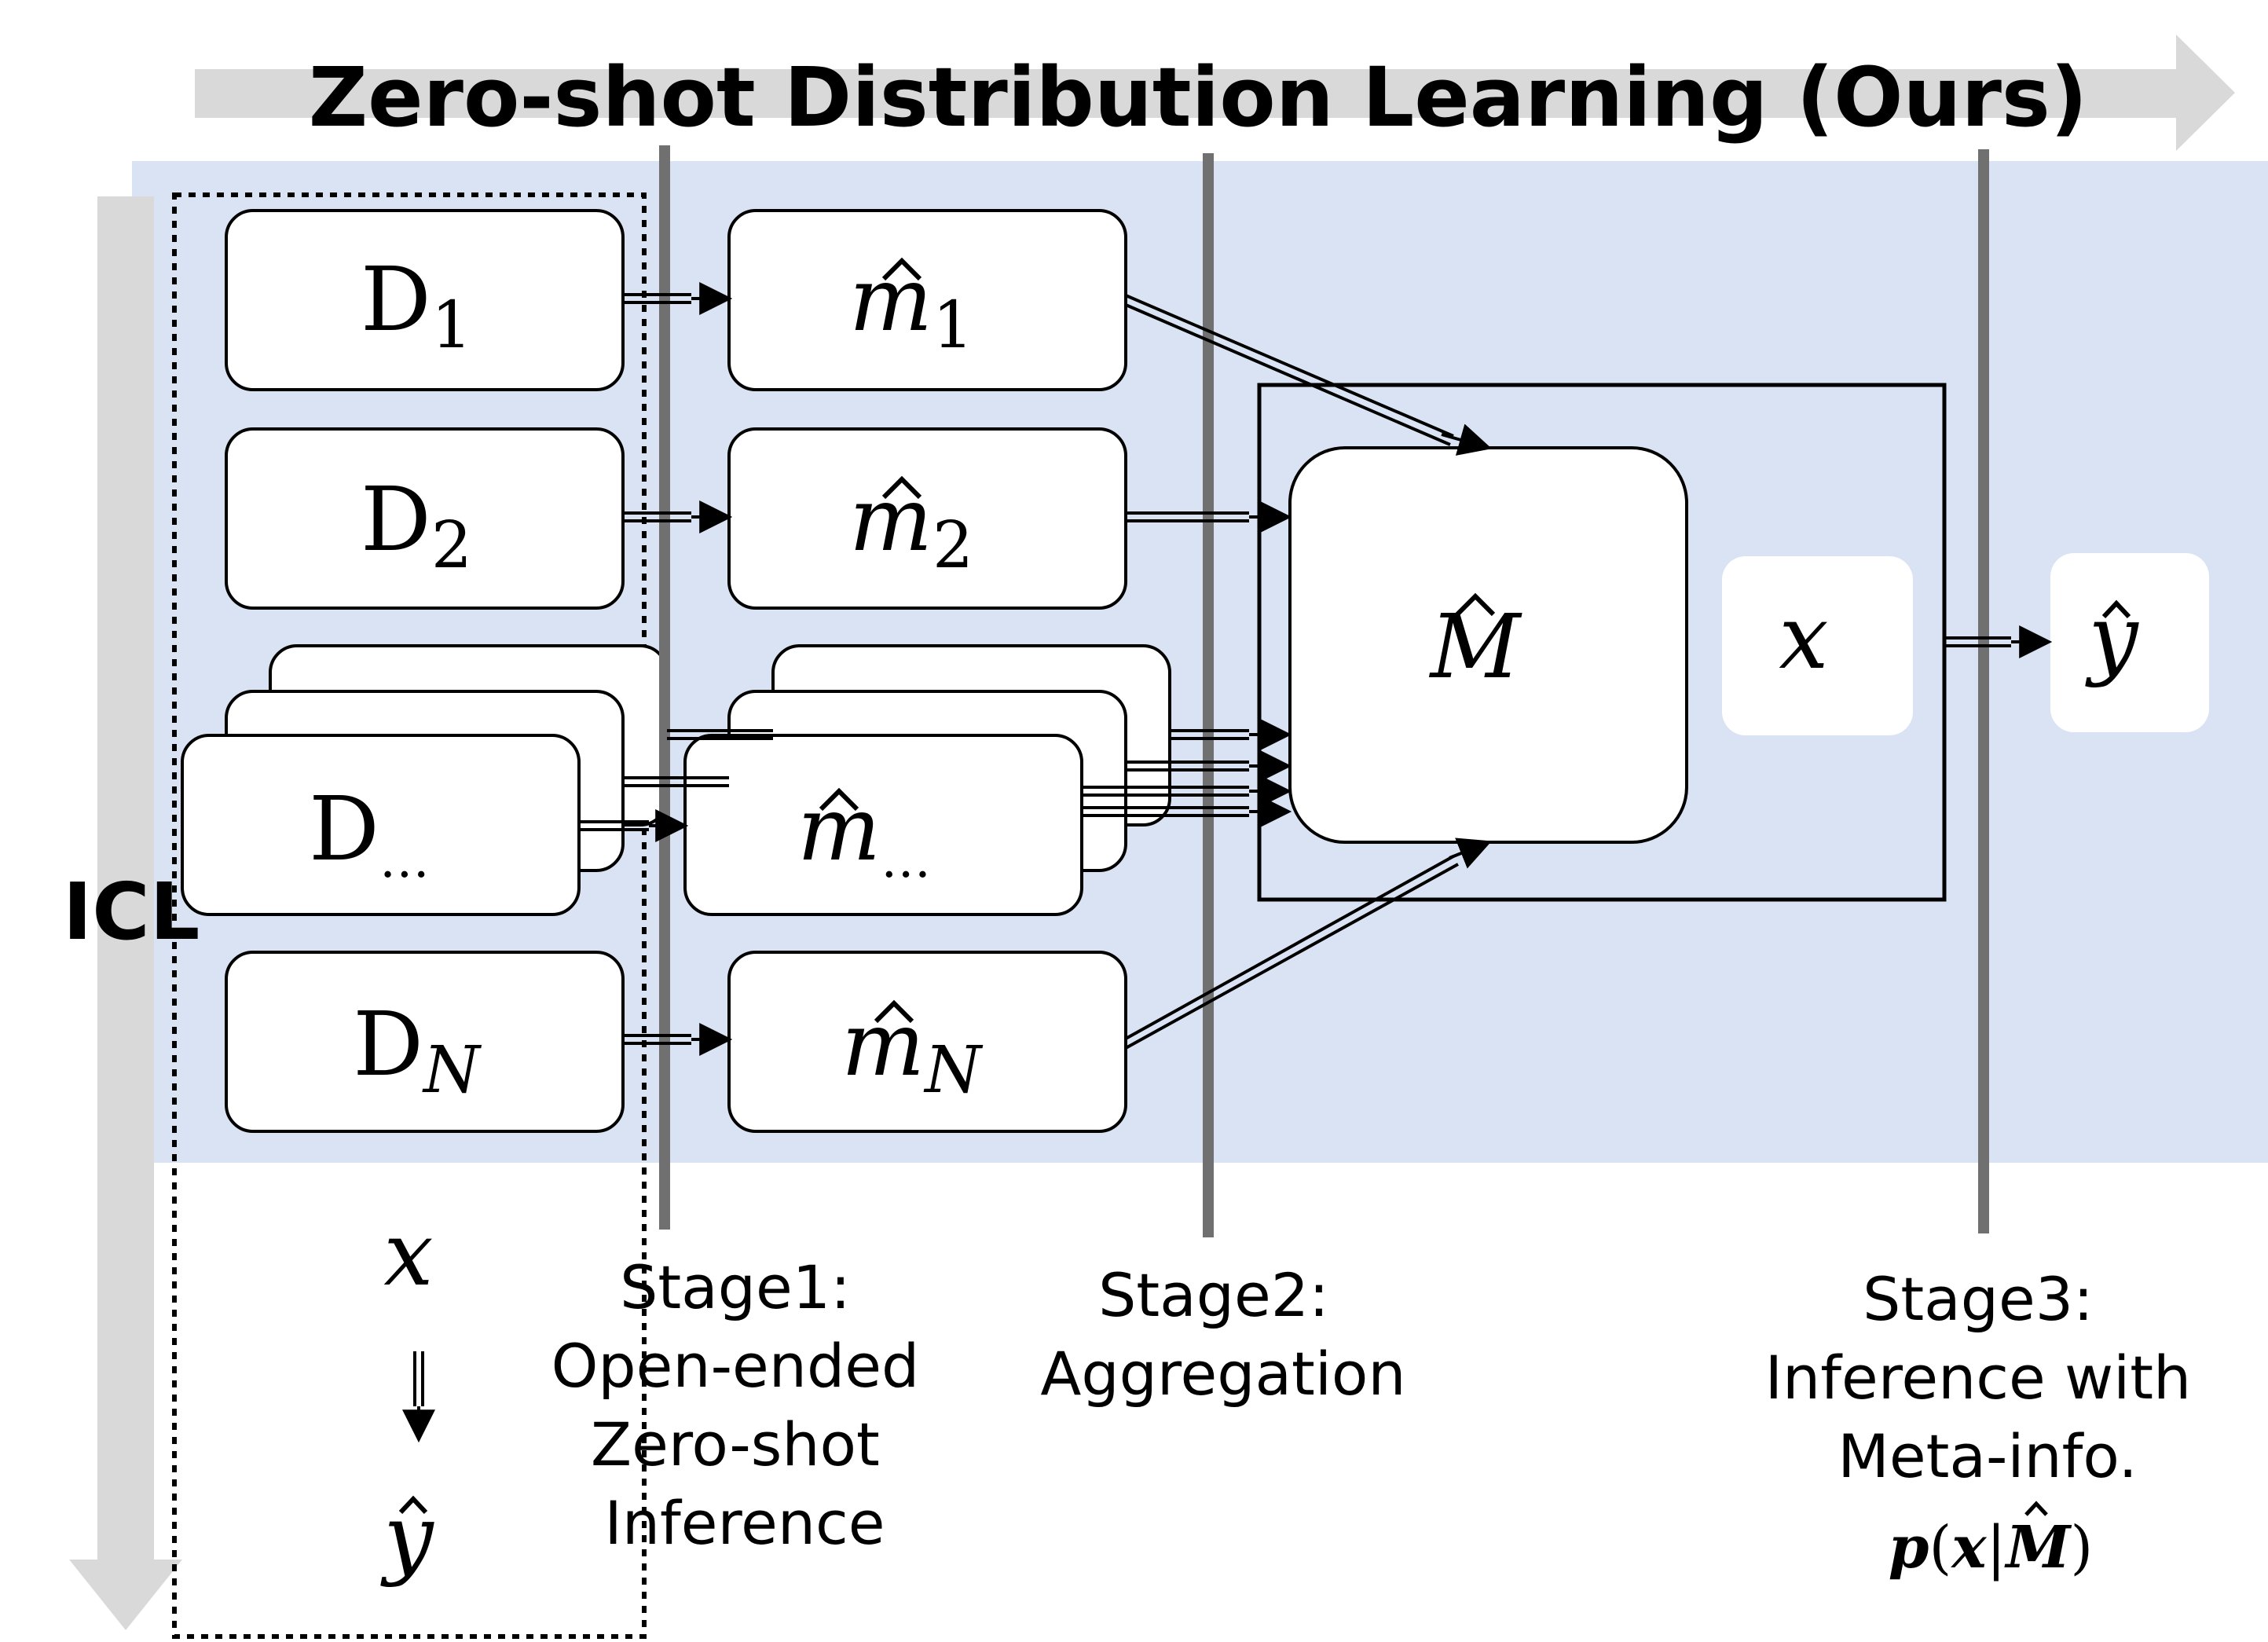  Describe the element at coordinates (954, 1070) in the screenshot. I see `meta-n-sub: N` at that location.